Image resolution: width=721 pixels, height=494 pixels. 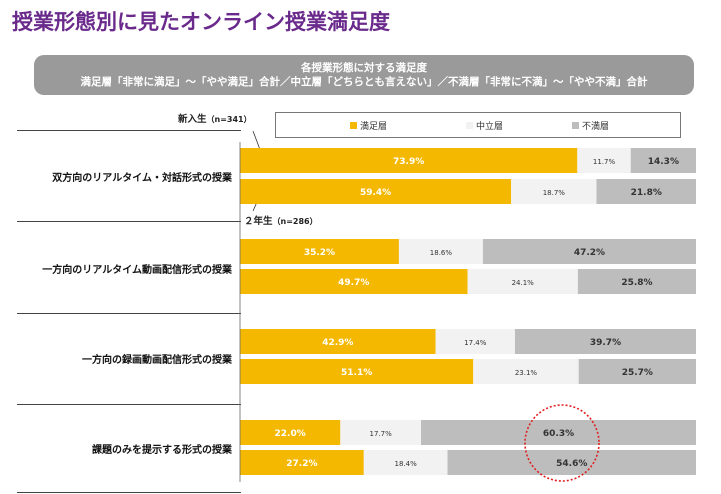 I want to click on bar-data-label: 27.2%, so click(x=301, y=464).